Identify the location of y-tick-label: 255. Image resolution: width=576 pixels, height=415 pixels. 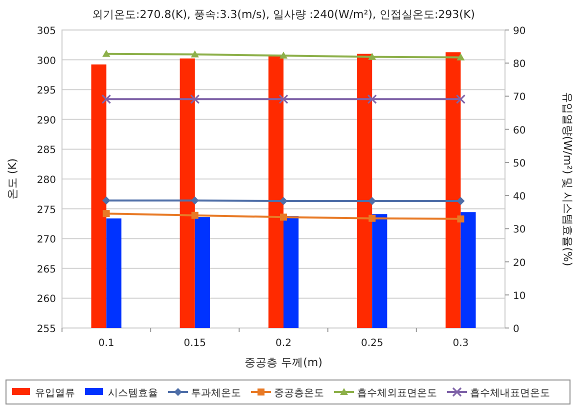
(46, 329).